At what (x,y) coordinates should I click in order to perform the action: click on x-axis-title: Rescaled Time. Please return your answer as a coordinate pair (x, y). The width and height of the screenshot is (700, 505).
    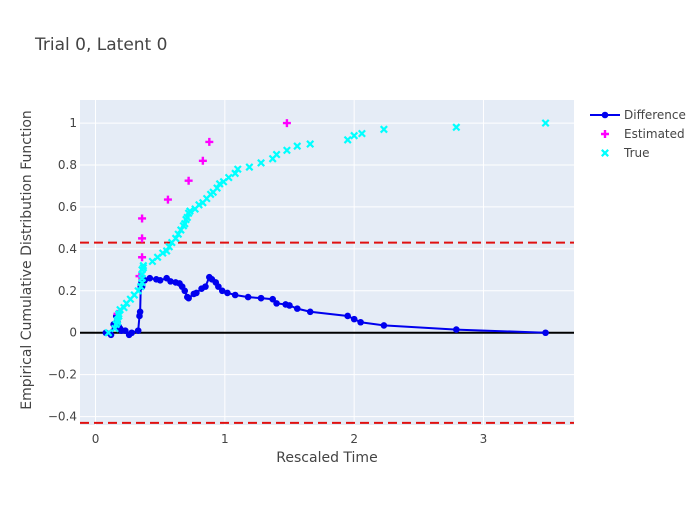
    Looking at the image, I should click on (326, 458).